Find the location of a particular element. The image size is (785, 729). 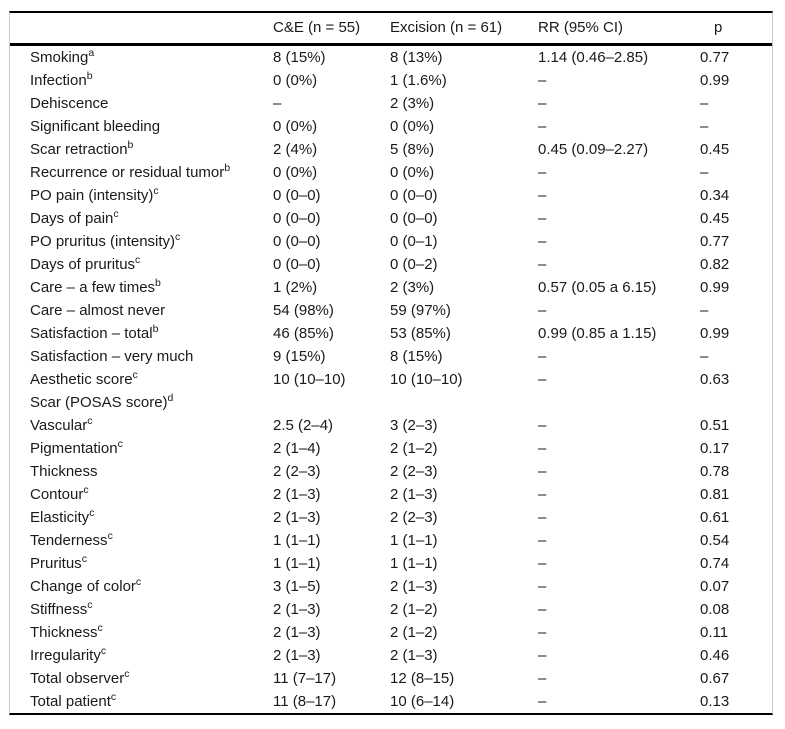

row-label: PO pruritus (intensity)c is located at coordinates (151, 241).